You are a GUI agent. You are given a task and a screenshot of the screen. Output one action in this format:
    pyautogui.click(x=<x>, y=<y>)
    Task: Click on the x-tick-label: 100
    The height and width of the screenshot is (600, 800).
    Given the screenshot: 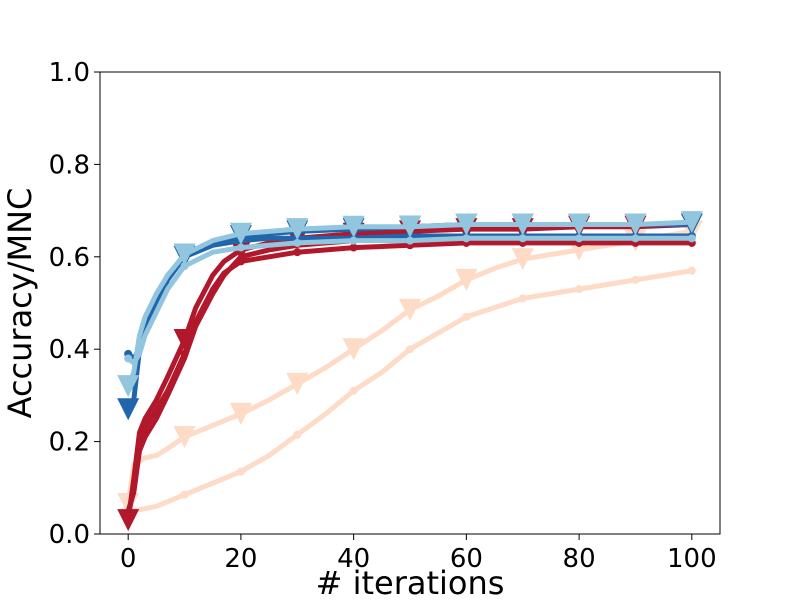 What is the action you would take?
    pyautogui.click(x=692, y=559)
    